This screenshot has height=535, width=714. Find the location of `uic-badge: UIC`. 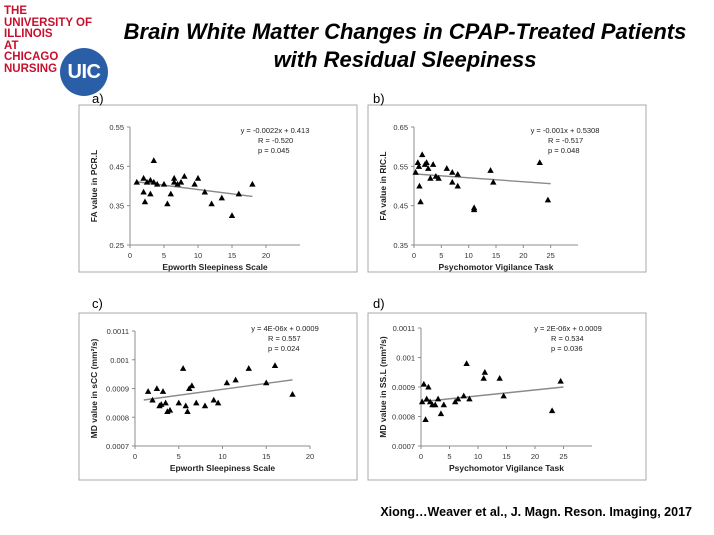

uic-badge: UIC is located at coordinates (84, 72).